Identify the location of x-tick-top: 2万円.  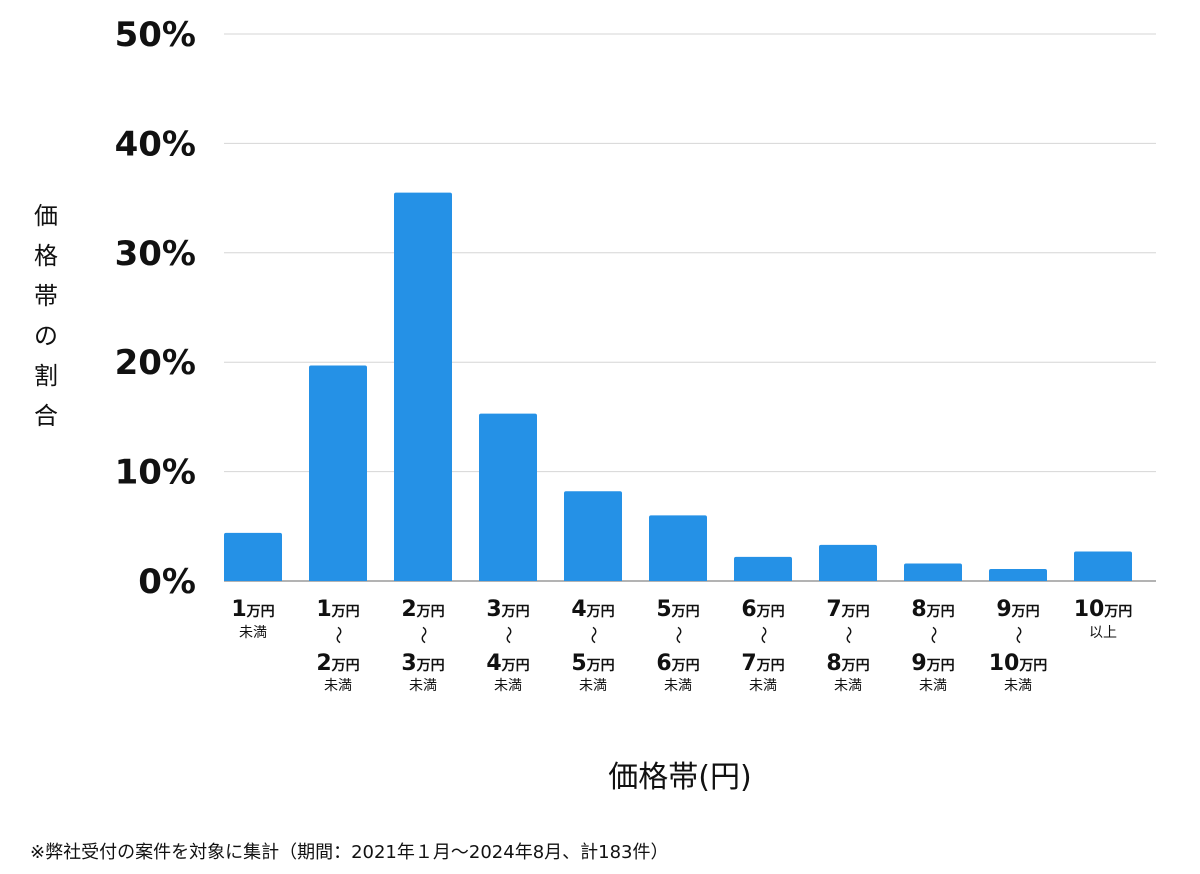
(422, 609).